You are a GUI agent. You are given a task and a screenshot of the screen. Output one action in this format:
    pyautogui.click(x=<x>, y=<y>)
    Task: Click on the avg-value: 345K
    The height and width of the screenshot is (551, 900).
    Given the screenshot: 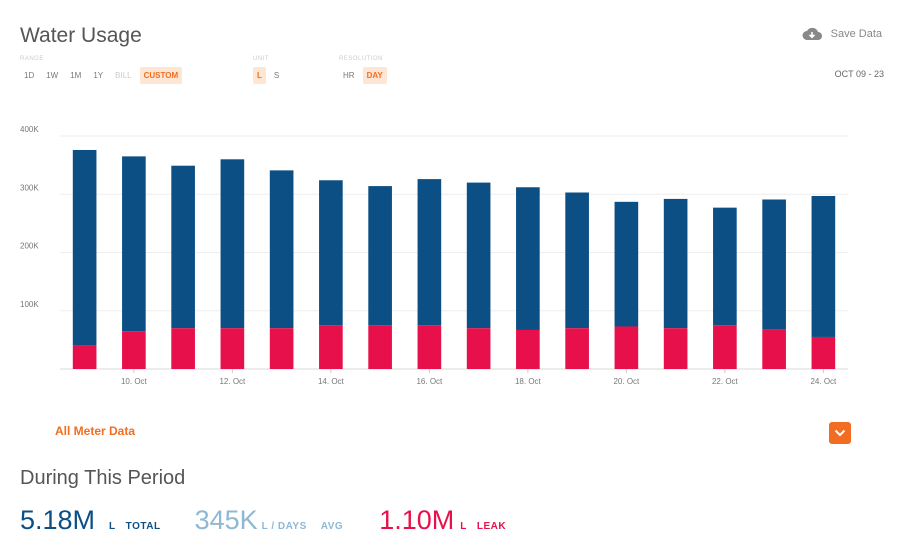 What is the action you would take?
    pyautogui.click(x=226, y=520)
    